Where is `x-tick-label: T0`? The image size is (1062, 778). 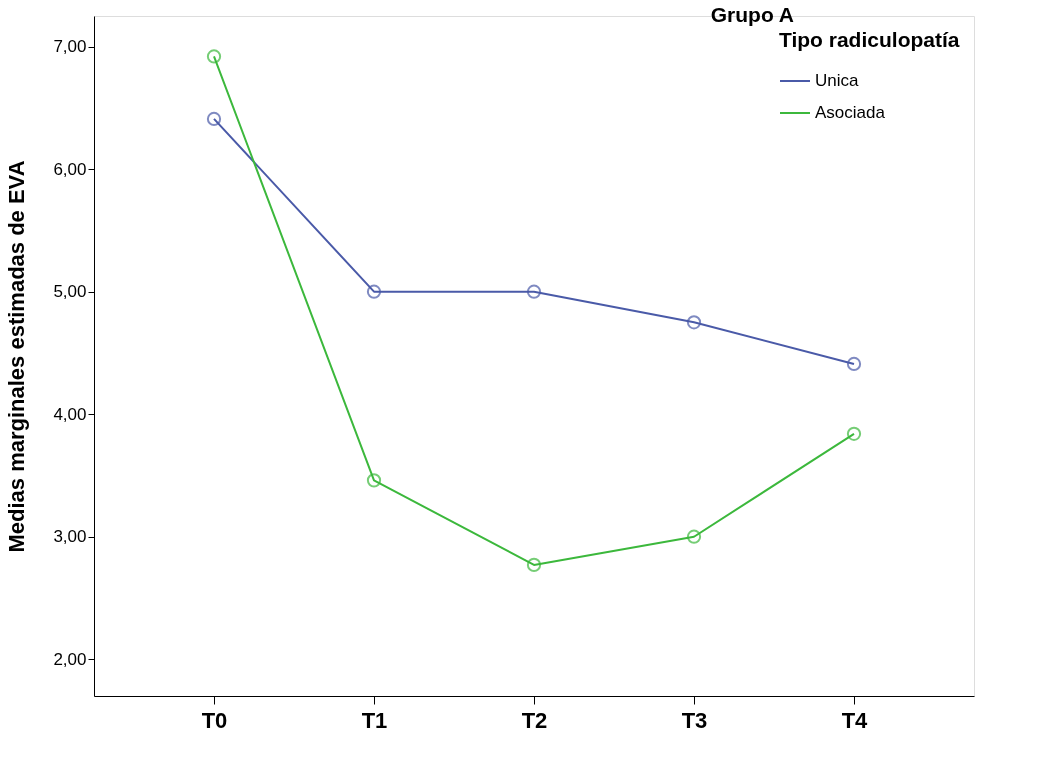
x-tick-label: T0 is located at coordinates (214, 720).